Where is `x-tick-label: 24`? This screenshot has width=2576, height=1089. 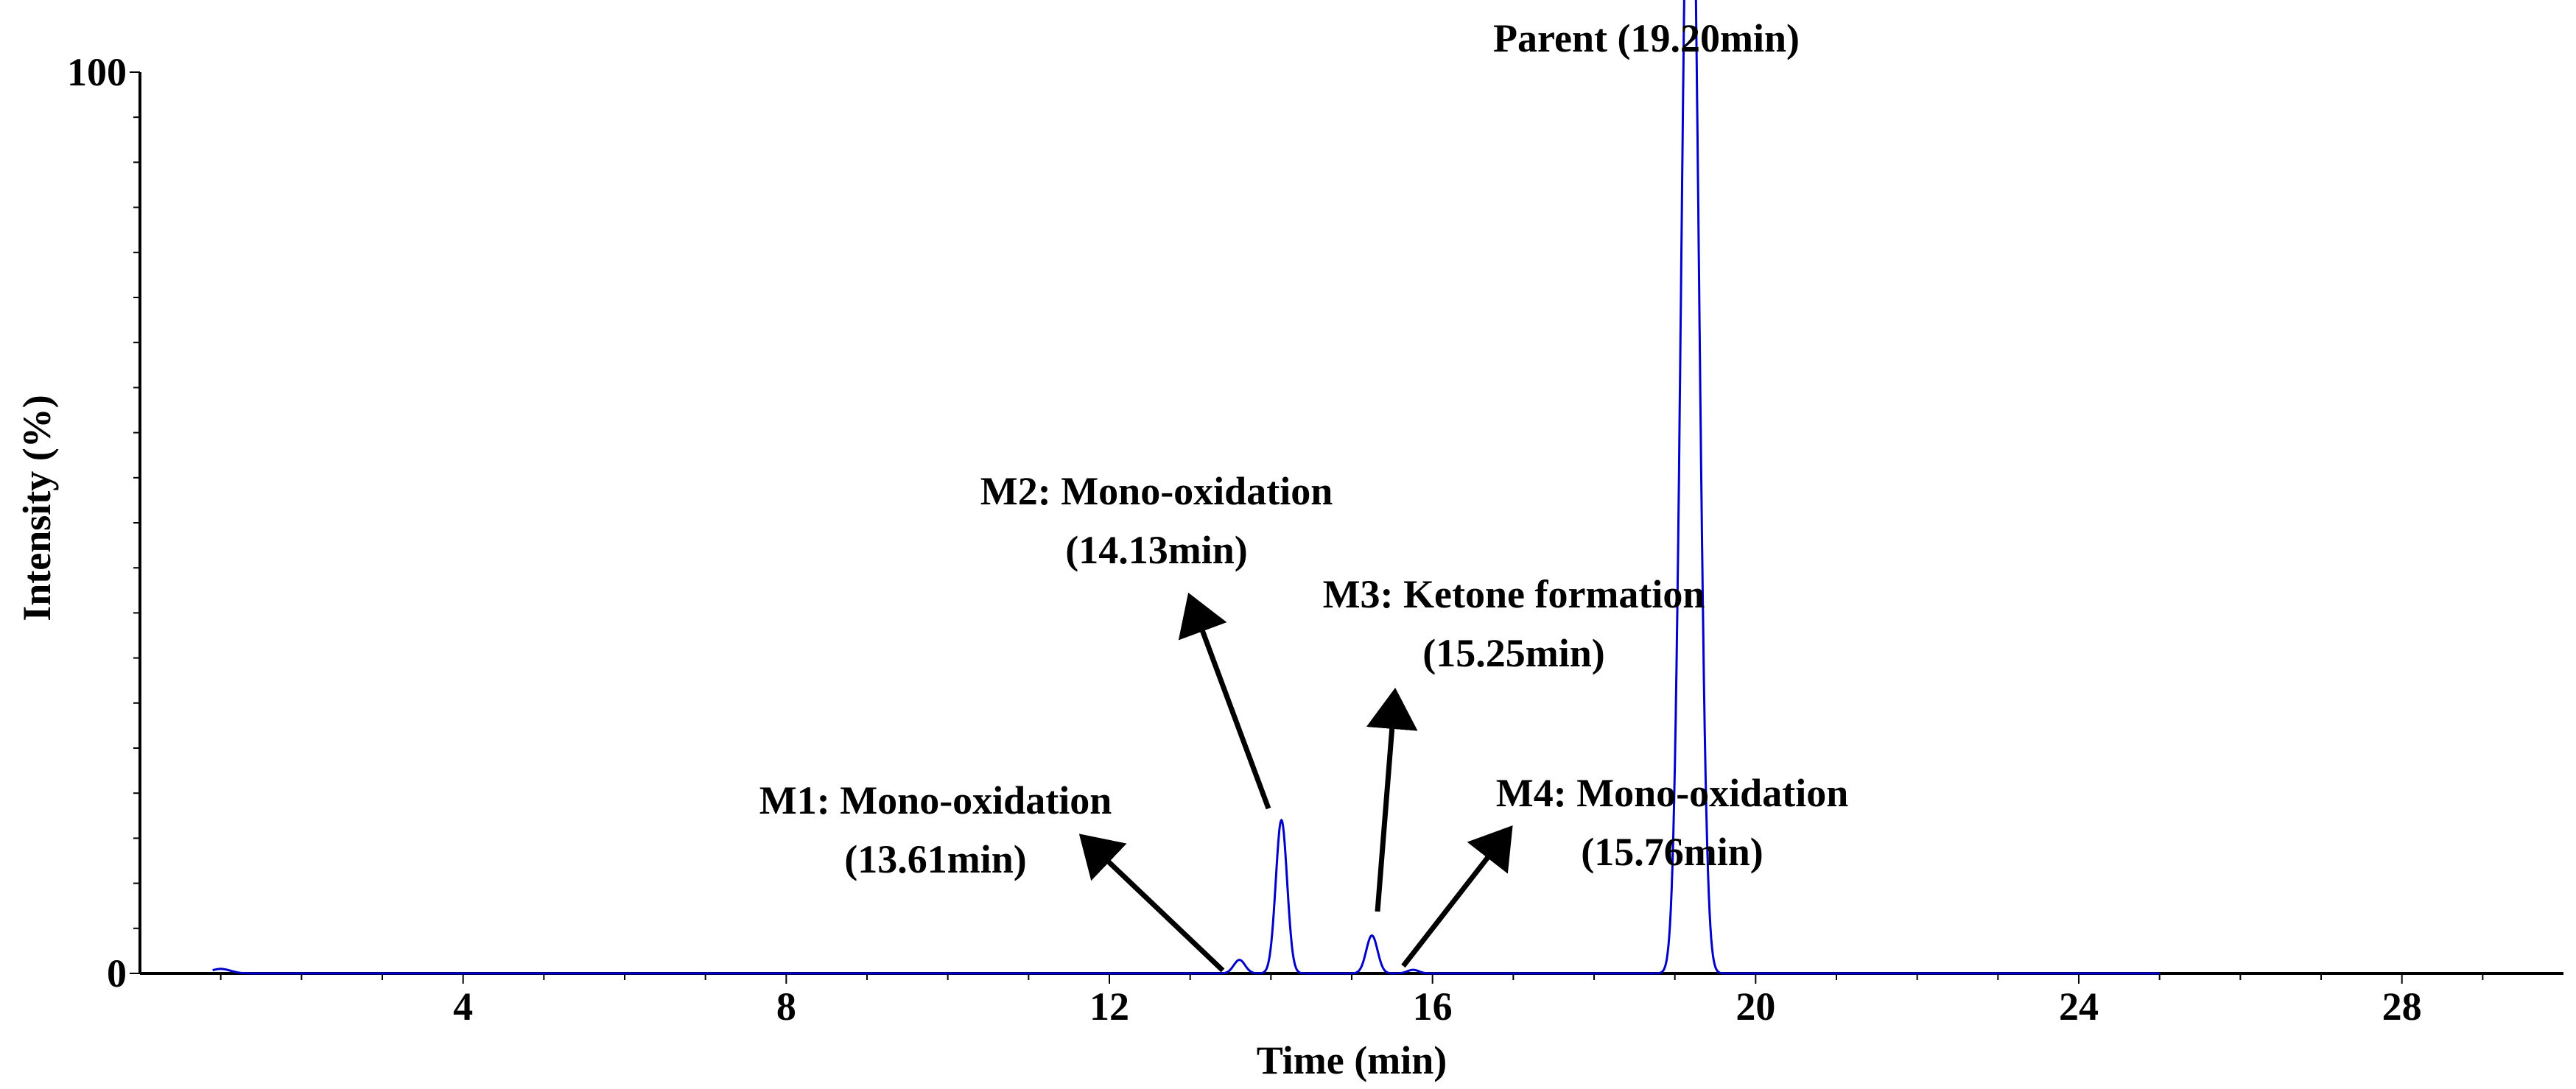 x-tick-label: 24 is located at coordinates (2079, 1006).